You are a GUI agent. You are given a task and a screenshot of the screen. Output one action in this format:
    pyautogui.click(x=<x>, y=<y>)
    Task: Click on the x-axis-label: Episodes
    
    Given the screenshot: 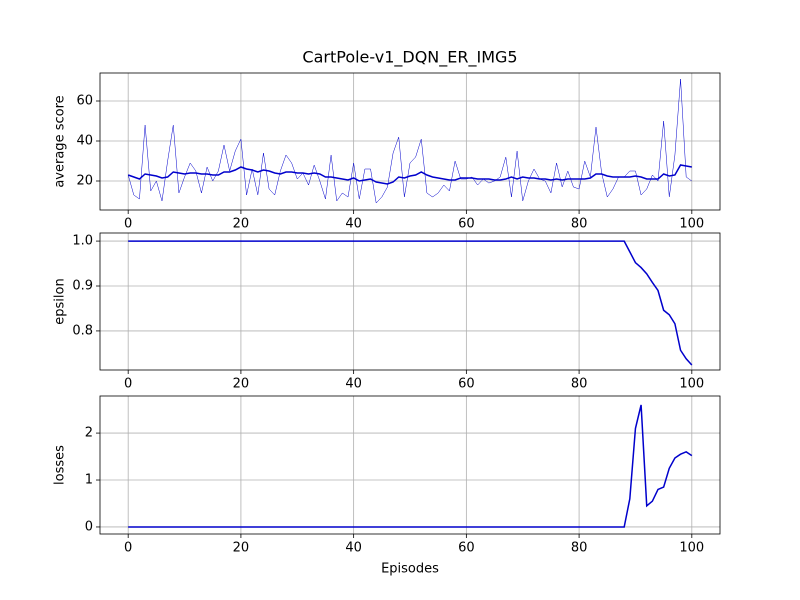 What is the action you would take?
    pyautogui.click(x=410, y=569)
    